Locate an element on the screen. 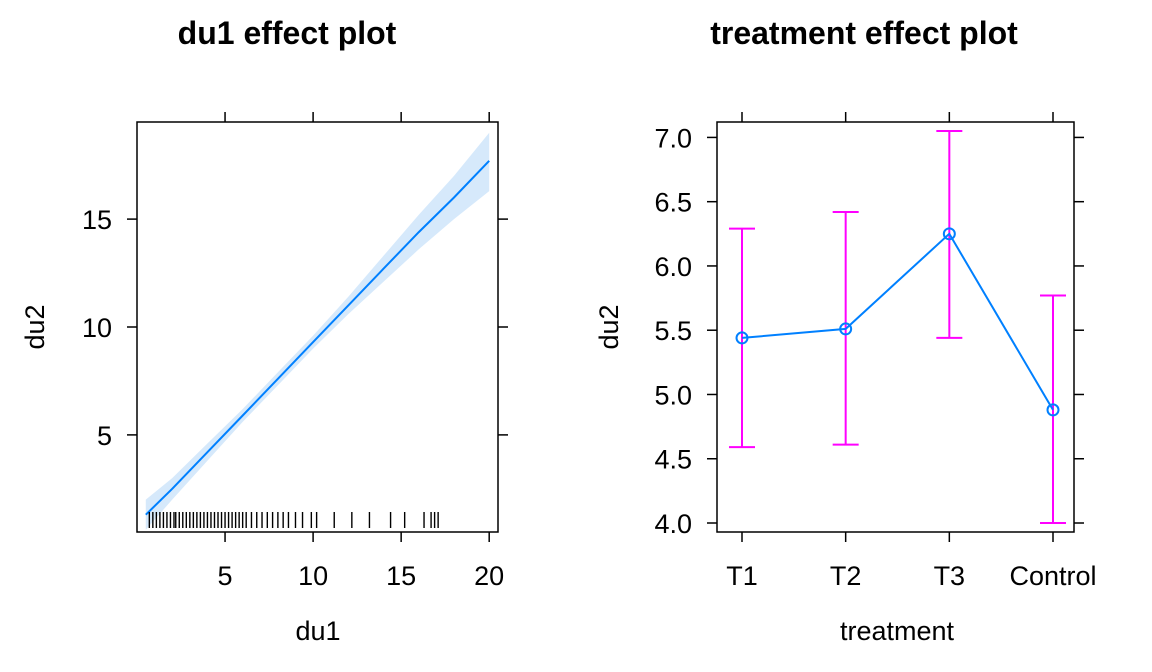 The width and height of the screenshot is (1152, 672). x-tick-label: 20 is located at coordinates (489, 576).